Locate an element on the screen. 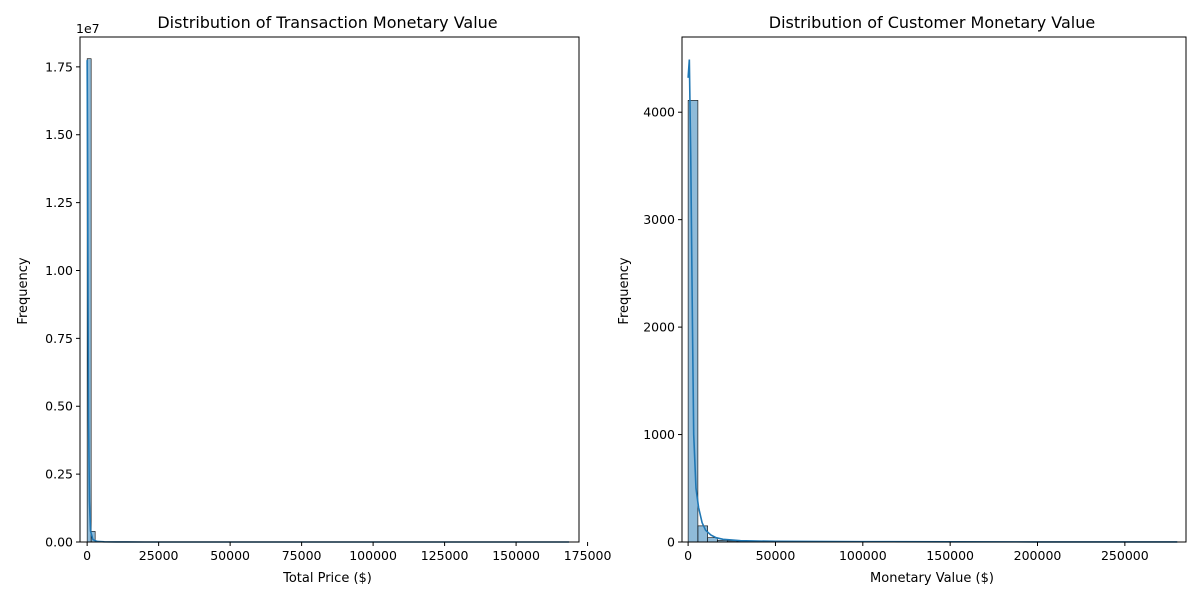 The width and height of the screenshot is (1200, 600). left-chart-x-ticks: 0 25000 50000 75000 100000 125000 150000 175000 is located at coordinates (347, 552).